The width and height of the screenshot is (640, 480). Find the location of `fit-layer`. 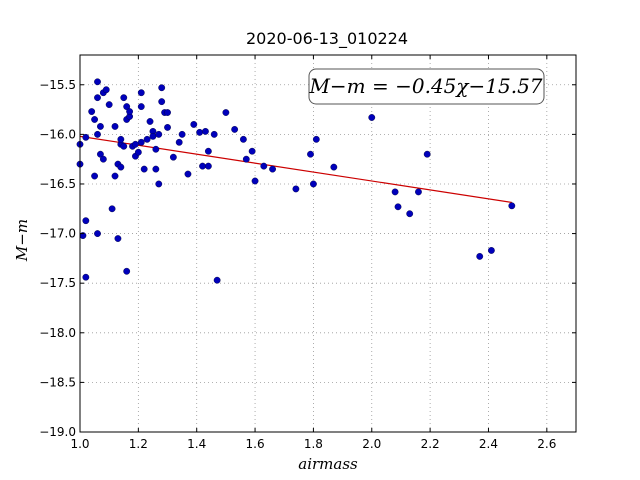

fit-layer is located at coordinates (295, 169).